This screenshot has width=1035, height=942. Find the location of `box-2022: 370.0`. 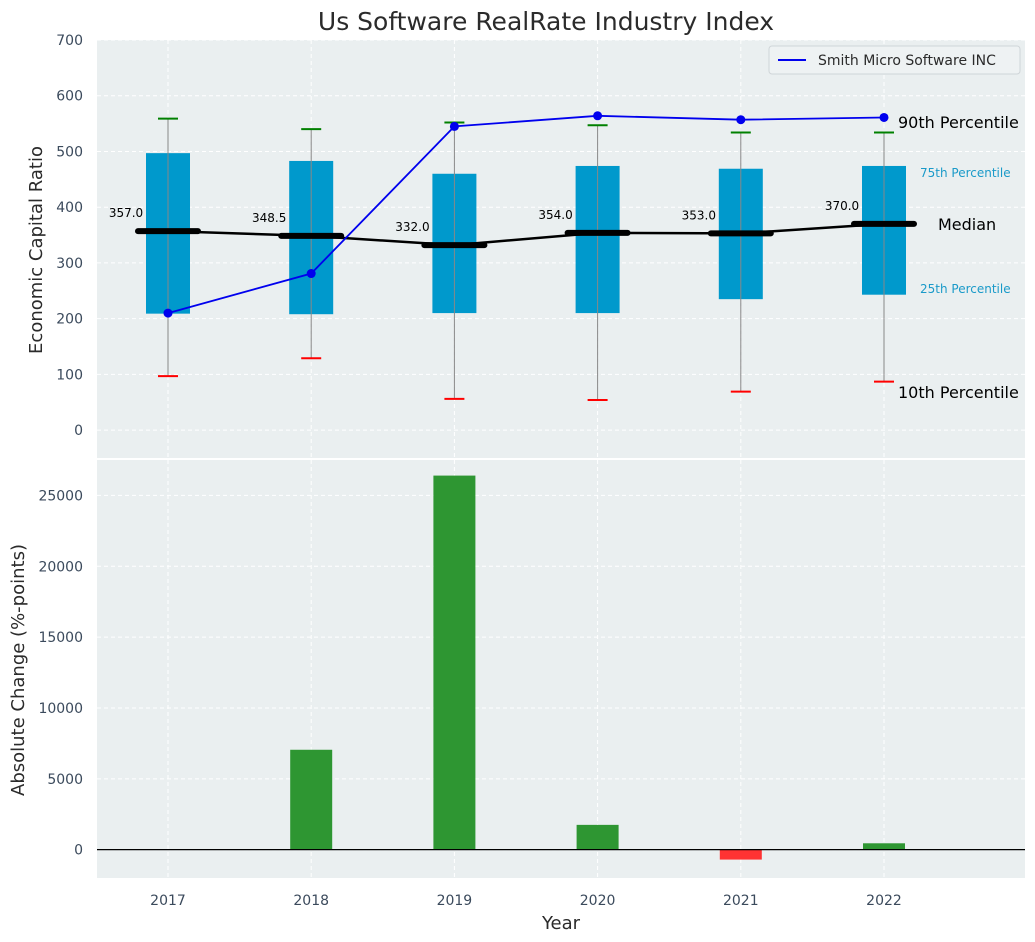

box-2022: 370.0 is located at coordinates (871, 257).